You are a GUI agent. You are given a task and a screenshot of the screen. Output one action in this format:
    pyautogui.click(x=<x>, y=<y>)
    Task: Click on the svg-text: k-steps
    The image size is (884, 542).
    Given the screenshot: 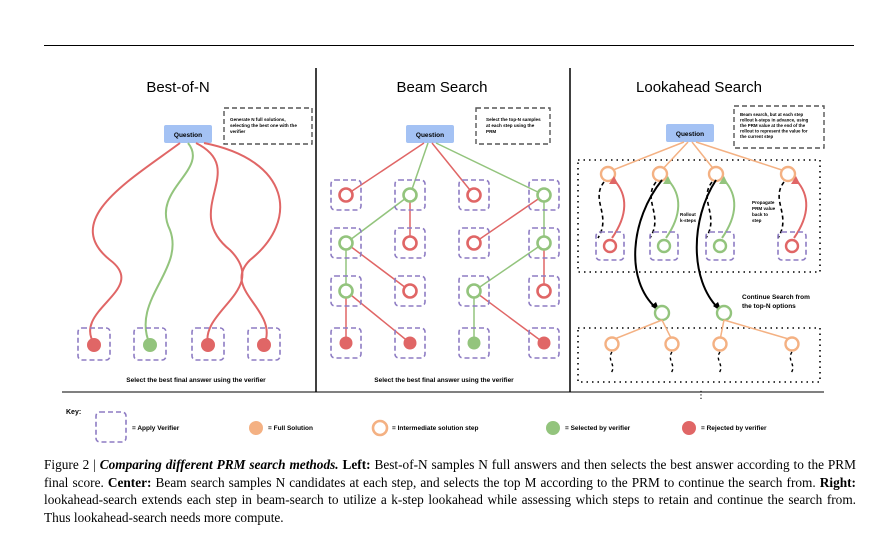 What is the action you would take?
    pyautogui.click(x=688, y=220)
    